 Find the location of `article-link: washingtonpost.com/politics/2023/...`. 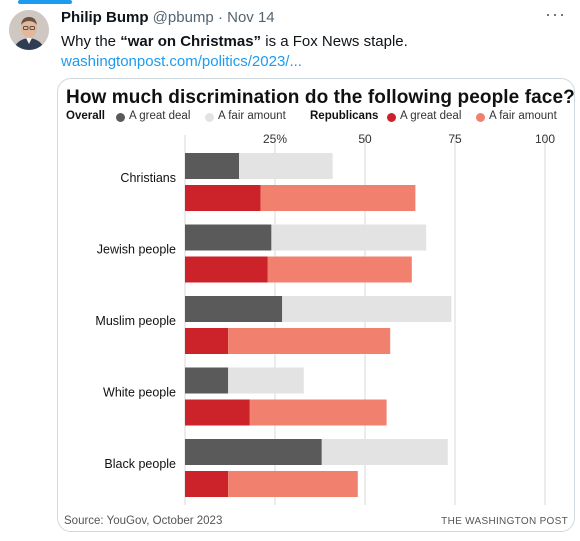

article-link: washingtonpost.com/politics/2023/... is located at coordinates (181, 61).